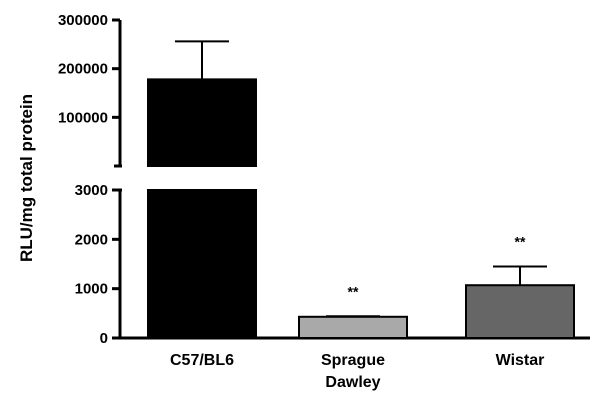  What do you see at coordinates (352, 382) in the screenshot?
I see `x-tick-label: Dawley` at bounding box center [352, 382].